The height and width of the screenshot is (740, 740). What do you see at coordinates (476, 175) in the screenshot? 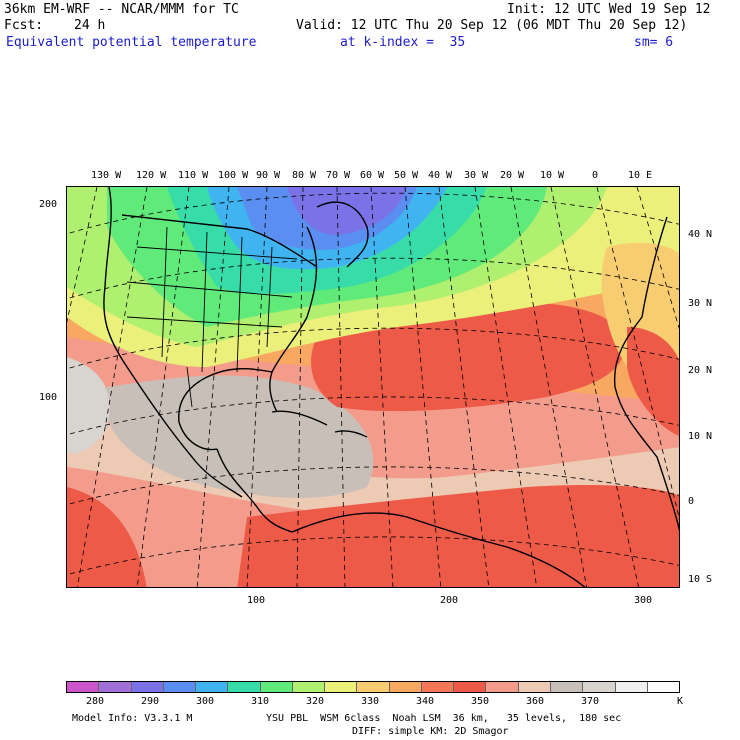
I see `lon-label: 30 W` at bounding box center [476, 175].